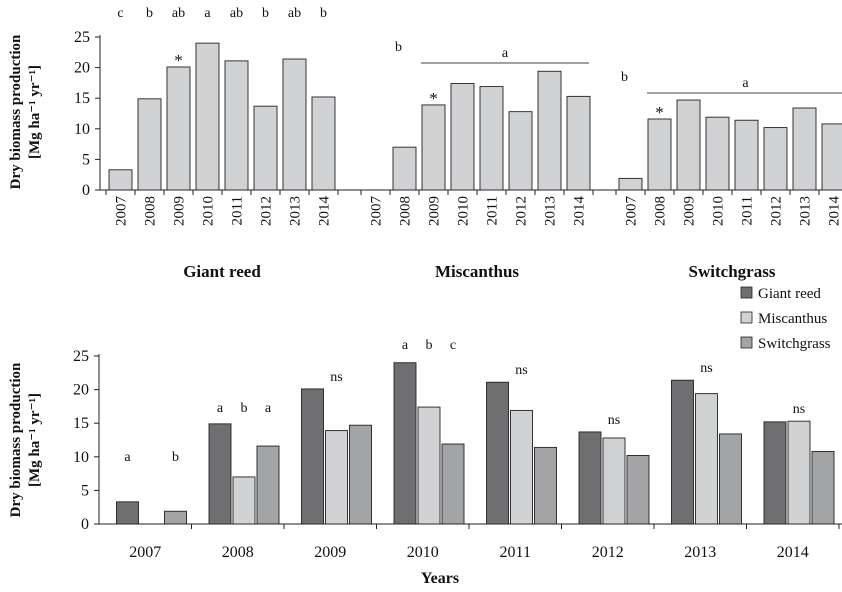 The width and height of the screenshot is (842, 592). Describe the element at coordinates (423, 552) in the screenshot. I see `bottom-x-tick-label: 2010` at that location.